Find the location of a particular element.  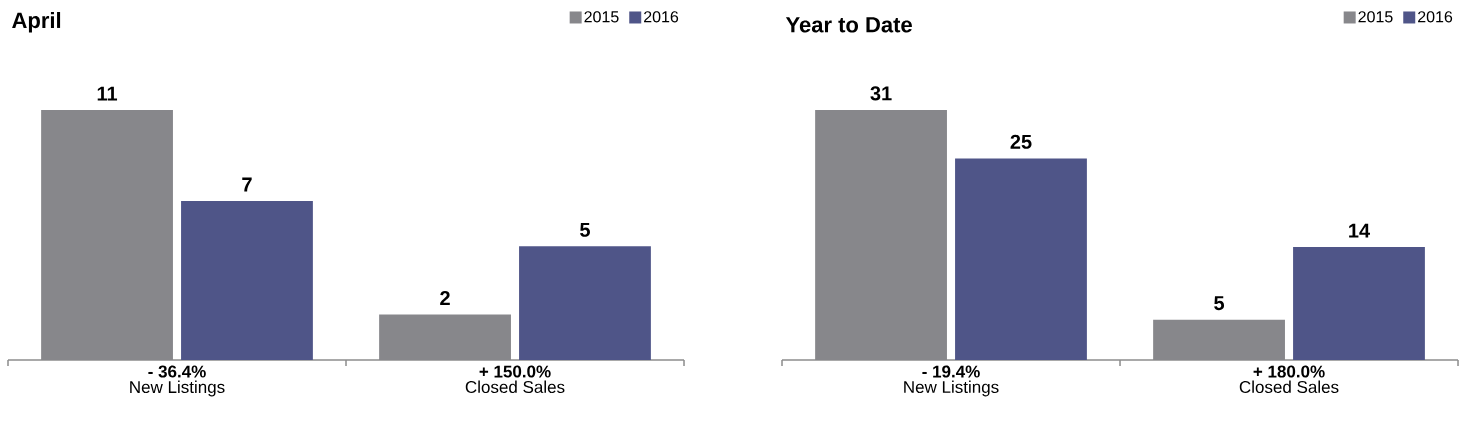

chart-title: Year to Date is located at coordinates (848, 25).